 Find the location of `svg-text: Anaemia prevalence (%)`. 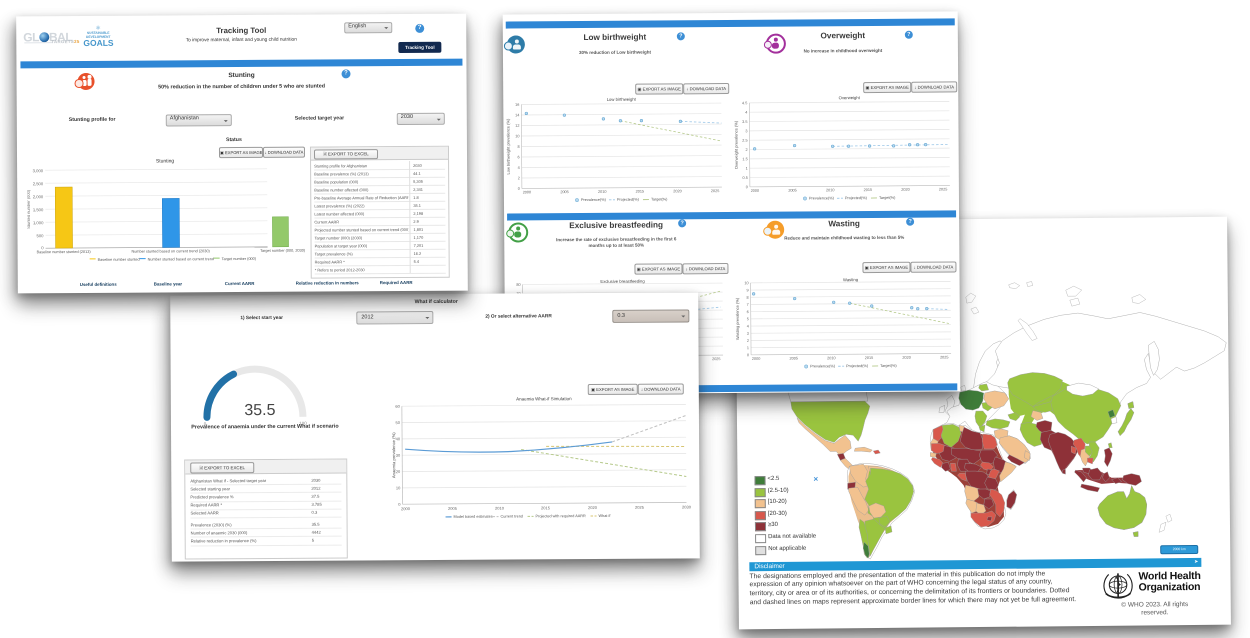

svg-text: Anaemia prevalence (%) is located at coordinates (393, 455).